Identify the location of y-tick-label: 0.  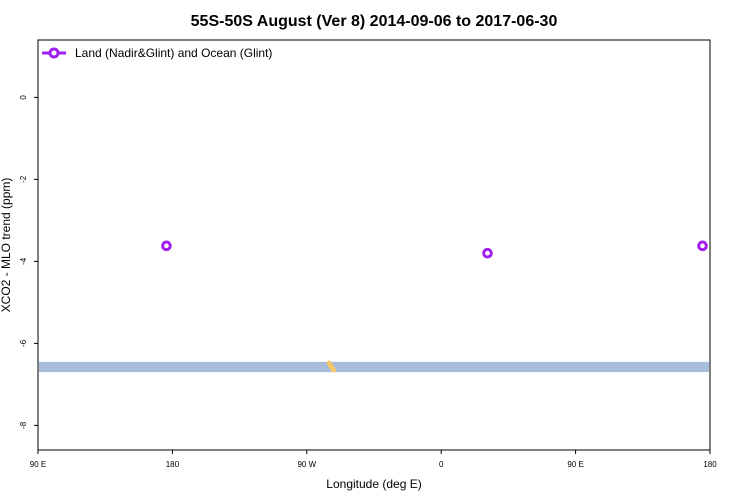
(23, 97).